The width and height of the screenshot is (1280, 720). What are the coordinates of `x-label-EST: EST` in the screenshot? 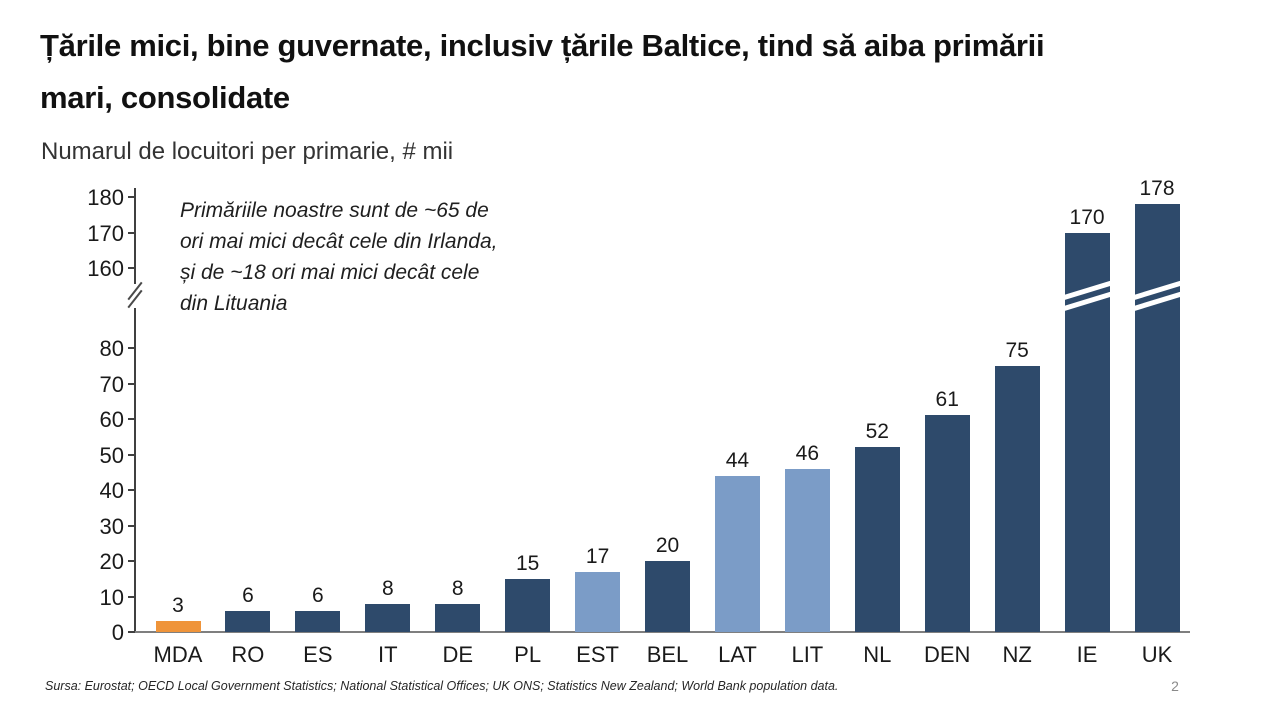 It's located at (597, 654).